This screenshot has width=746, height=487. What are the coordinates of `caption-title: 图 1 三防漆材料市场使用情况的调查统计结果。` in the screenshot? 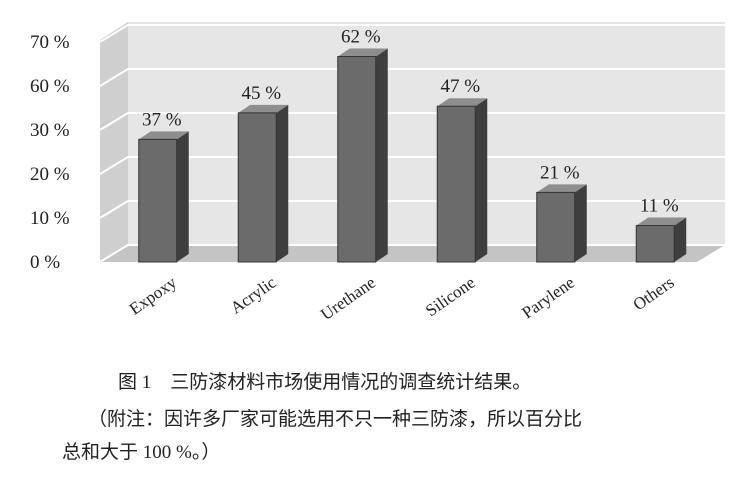 It's located at (324, 382).